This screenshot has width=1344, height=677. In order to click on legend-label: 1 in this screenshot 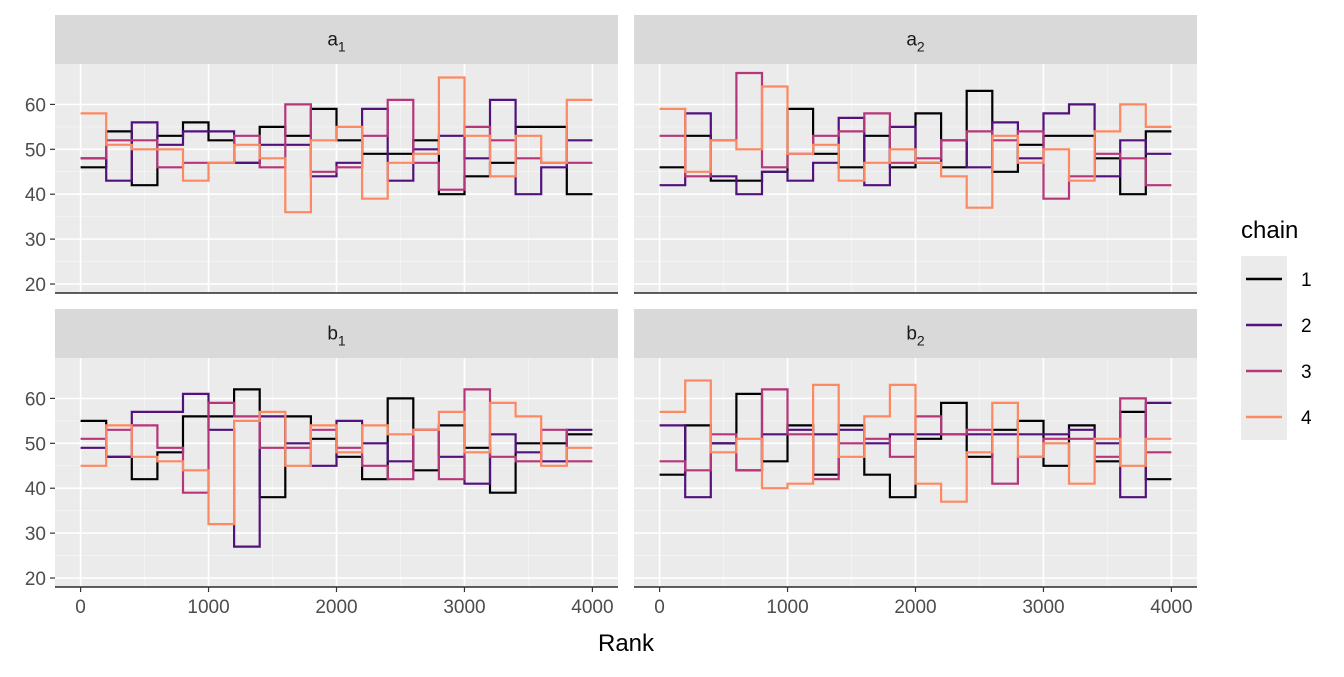, I will do `click(1306, 280)`.